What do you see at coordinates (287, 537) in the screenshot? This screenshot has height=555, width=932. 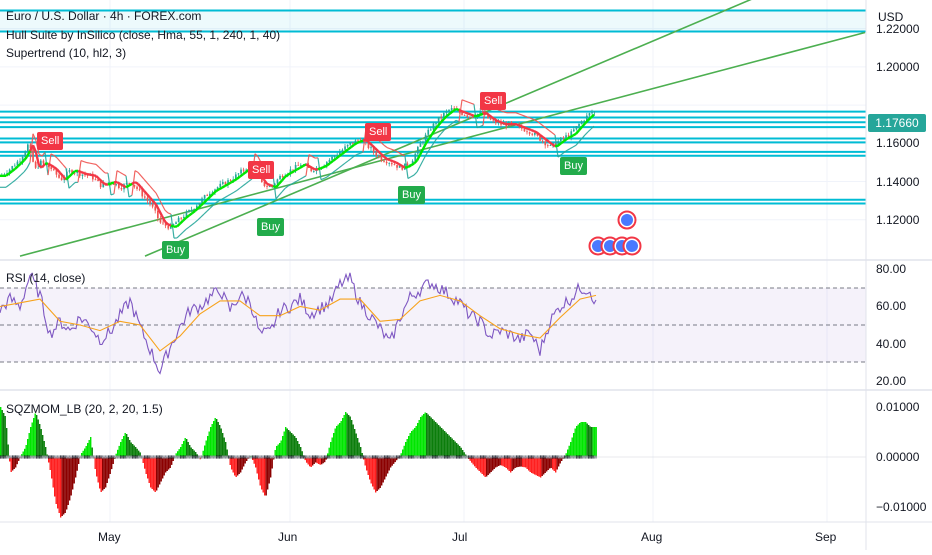 I see `time-axis-label: Jun` at bounding box center [287, 537].